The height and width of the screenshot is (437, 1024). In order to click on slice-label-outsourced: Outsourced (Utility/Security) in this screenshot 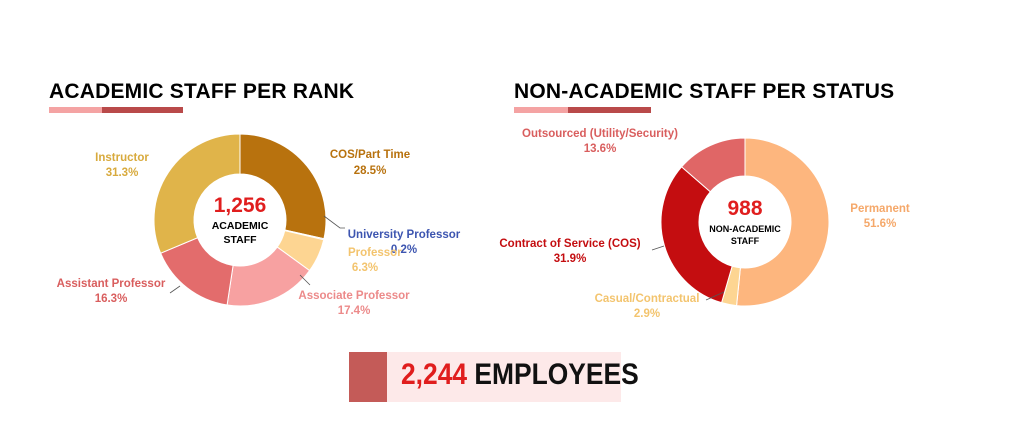, I will do `click(600, 134)`.